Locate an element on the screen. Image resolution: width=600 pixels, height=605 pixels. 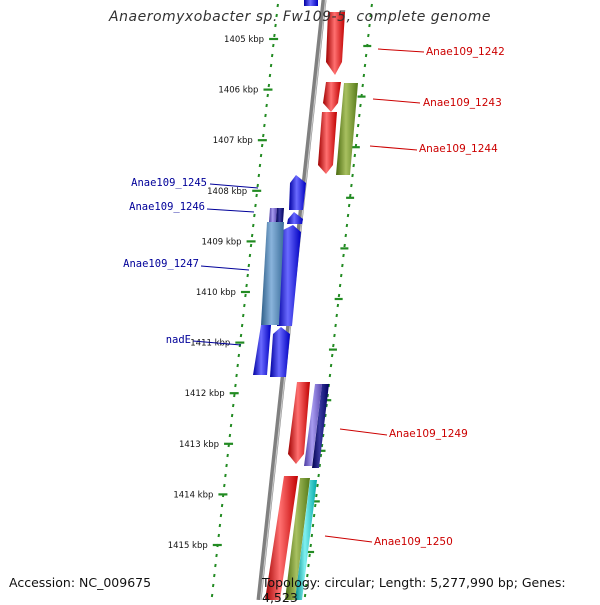
gene-label-Anae109_1242: Anae109_1242 is located at coordinates (465, 52).